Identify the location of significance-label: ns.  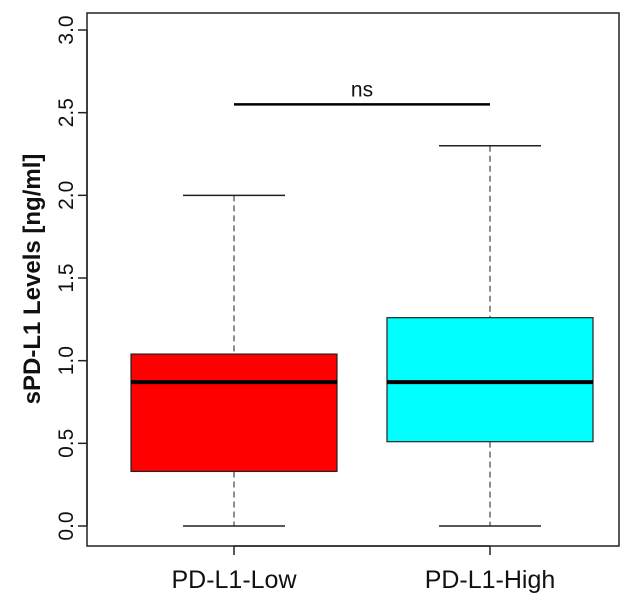
(362, 89).